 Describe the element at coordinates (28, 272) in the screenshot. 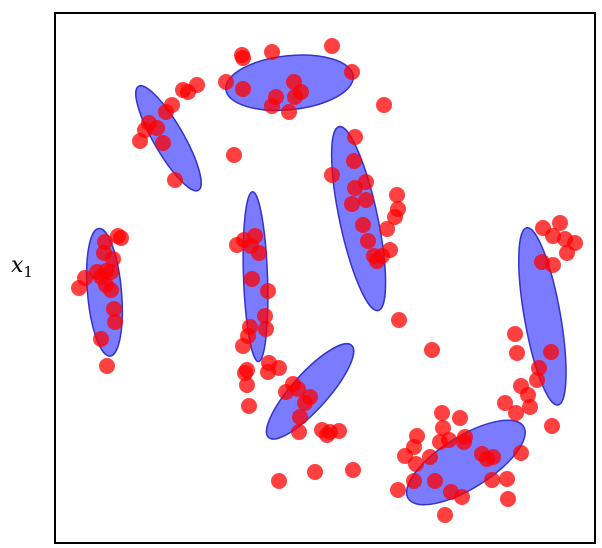

I see `y-axis-label-subscript: 1` at that location.